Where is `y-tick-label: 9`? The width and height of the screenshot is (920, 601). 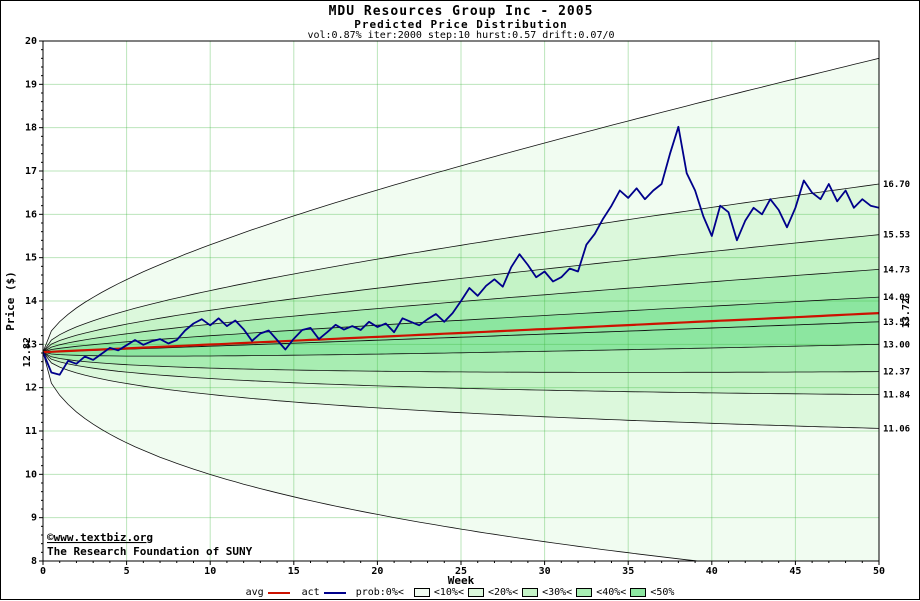
y-tick-label: 9 is located at coordinates (34, 518).